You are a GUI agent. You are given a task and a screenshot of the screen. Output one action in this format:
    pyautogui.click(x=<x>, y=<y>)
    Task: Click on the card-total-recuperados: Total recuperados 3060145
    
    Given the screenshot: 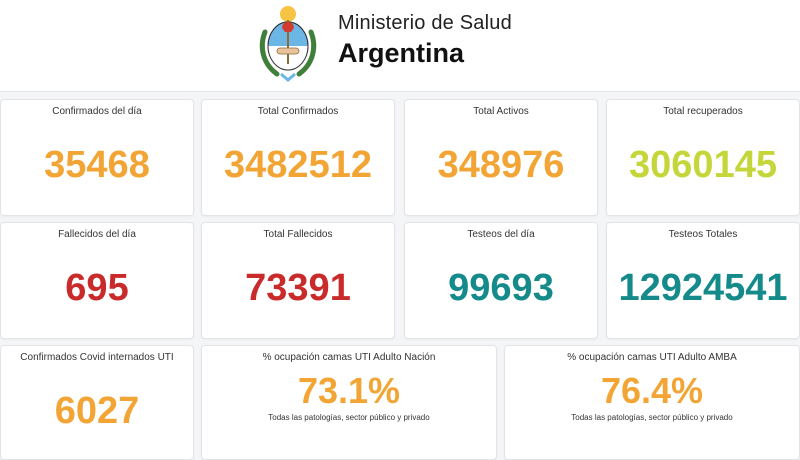 What is the action you would take?
    pyautogui.click(x=703, y=157)
    